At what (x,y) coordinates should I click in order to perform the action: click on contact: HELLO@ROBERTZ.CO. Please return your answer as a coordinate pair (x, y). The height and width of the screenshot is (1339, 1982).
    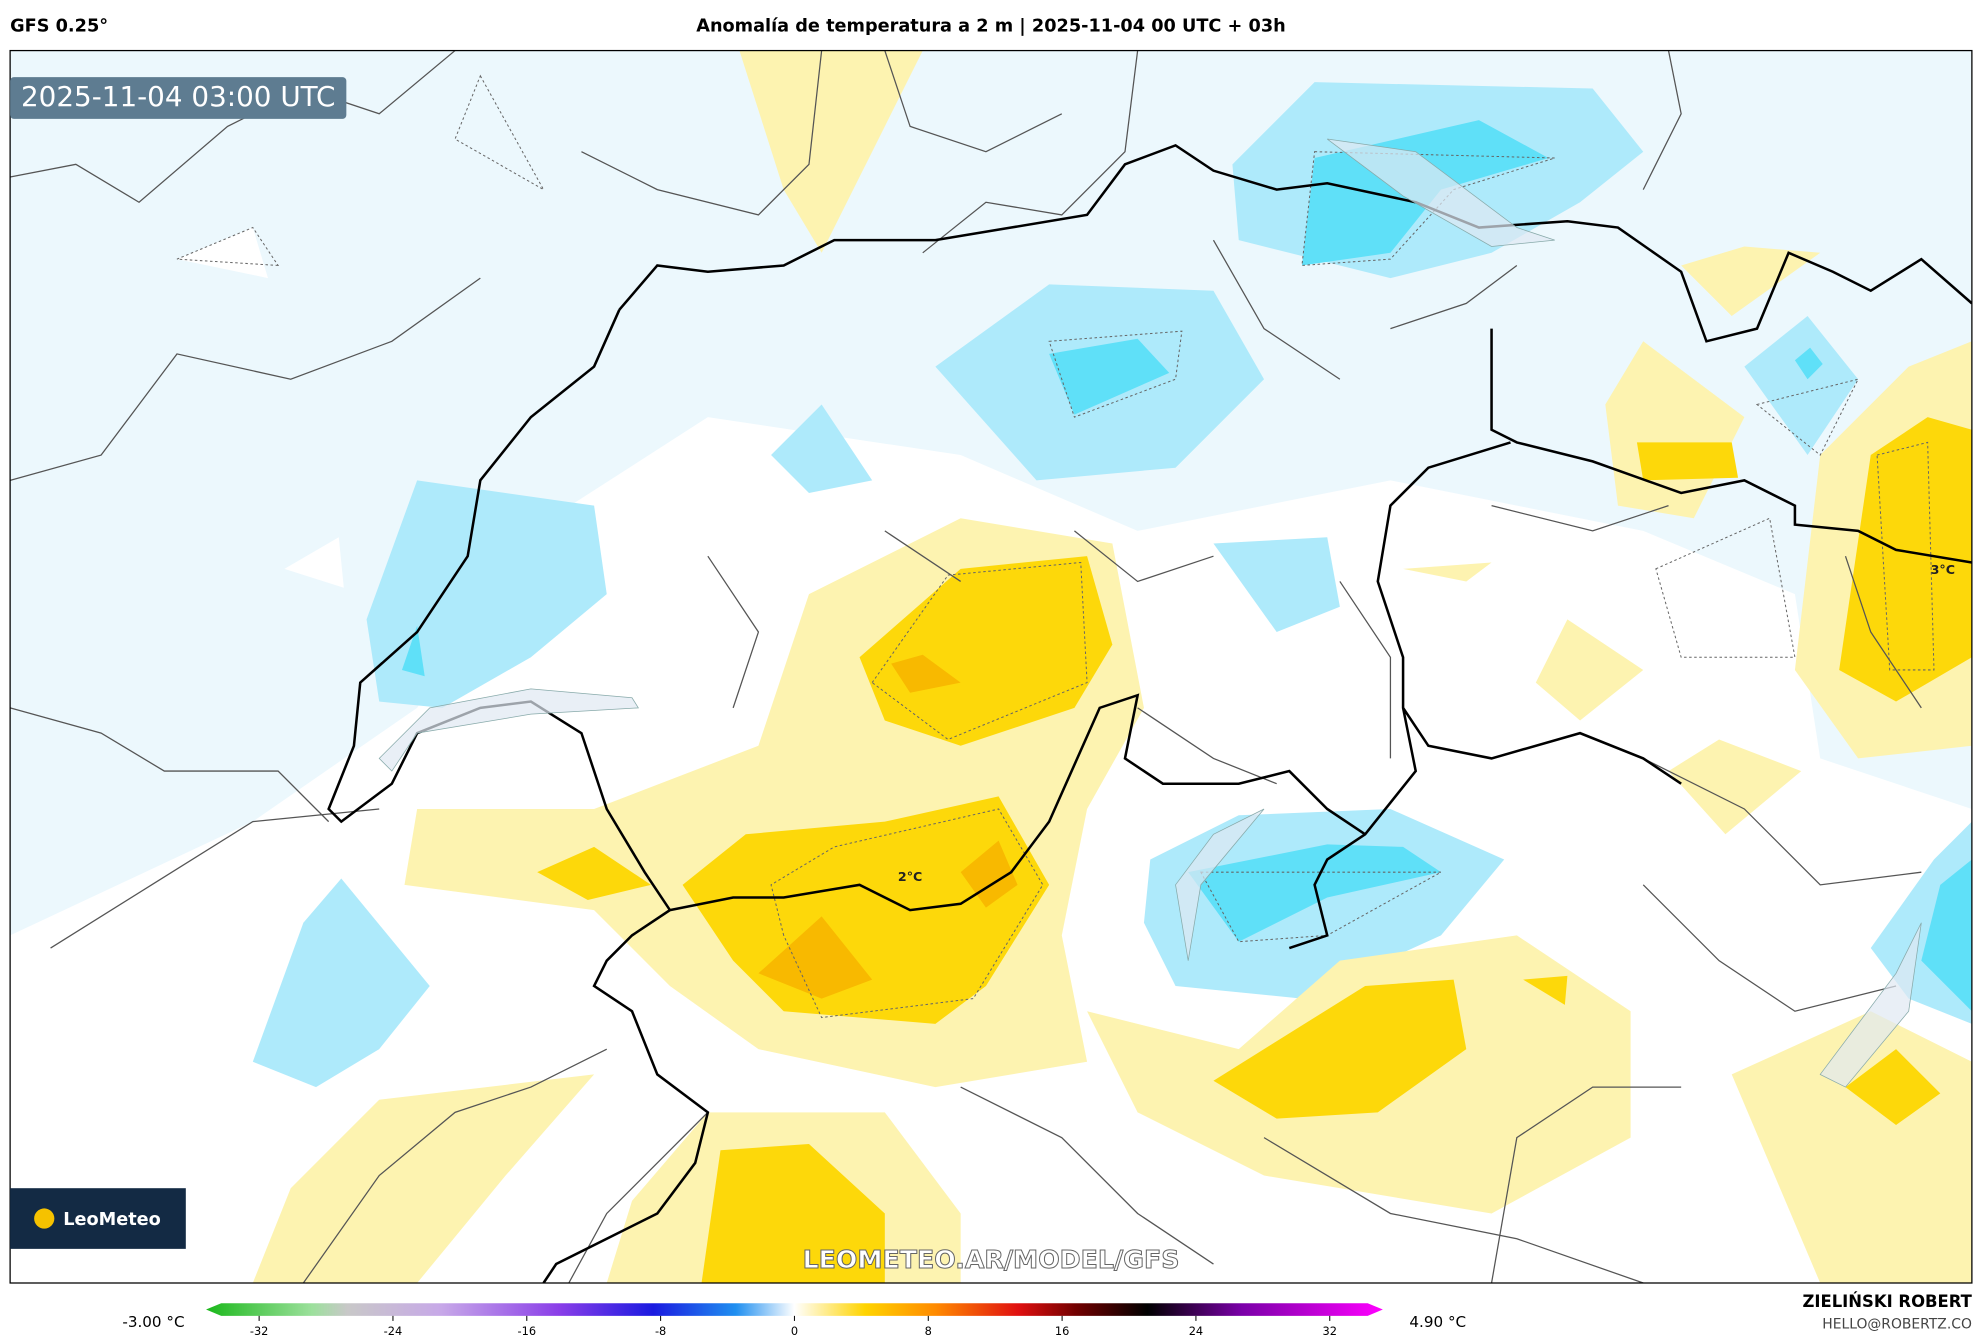
    Looking at the image, I should click on (1897, 1325).